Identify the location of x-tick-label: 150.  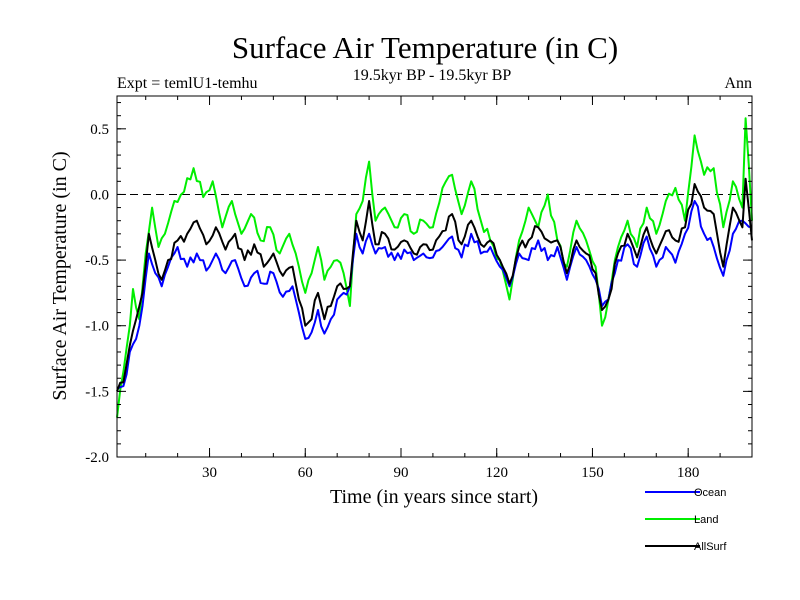
(592, 473).